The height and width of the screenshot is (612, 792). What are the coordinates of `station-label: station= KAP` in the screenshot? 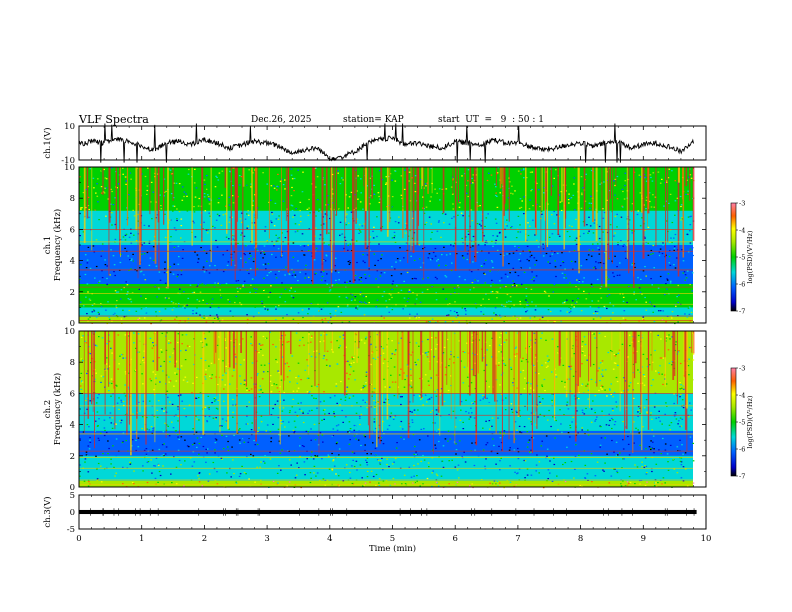 It's located at (373, 120).